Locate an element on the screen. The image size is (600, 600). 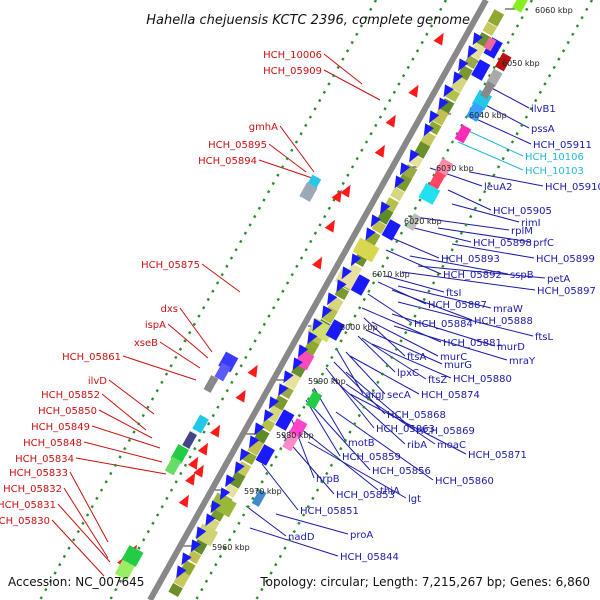
right-gene-label: prfC is located at coordinates (543, 243).